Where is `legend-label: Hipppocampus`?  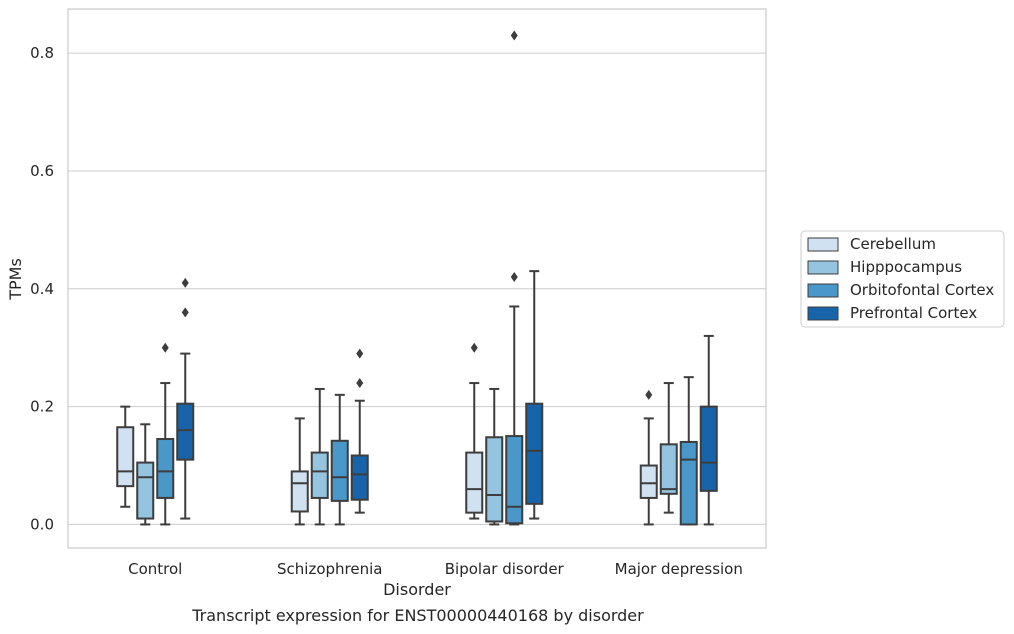
legend-label: Hipppocampus is located at coordinates (906, 267).